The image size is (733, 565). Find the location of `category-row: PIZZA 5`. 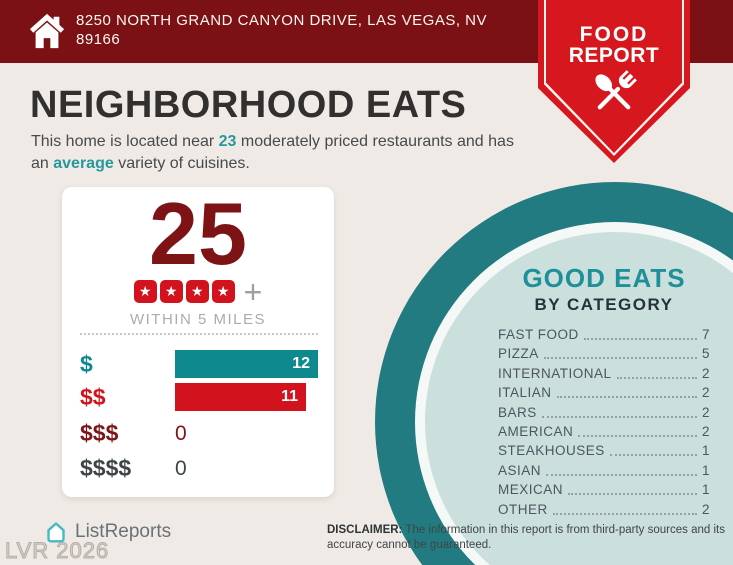

category-row: PIZZA 5 is located at coordinates (604, 354).